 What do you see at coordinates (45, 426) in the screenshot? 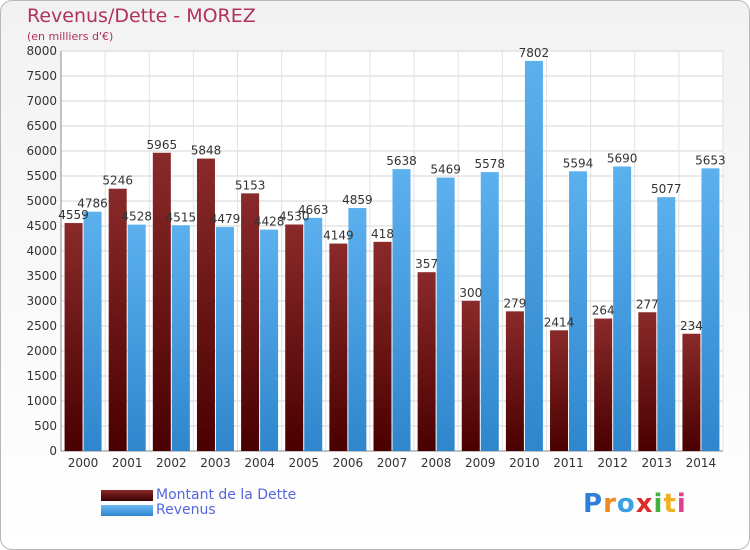
I see `y-tick-label: 500` at bounding box center [45, 426].